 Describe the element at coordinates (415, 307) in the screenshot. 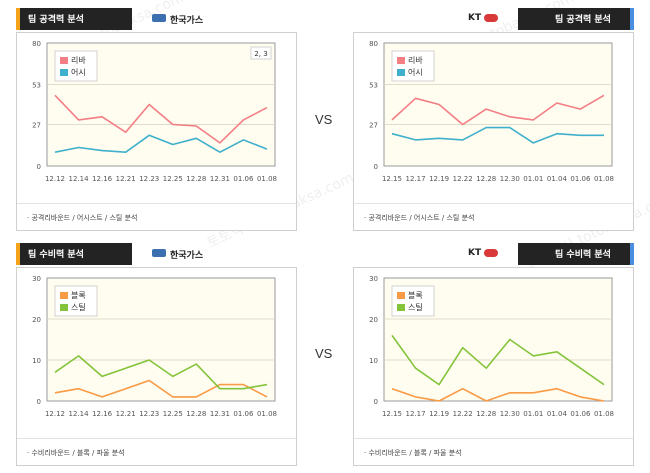

I see `legend-label: 스틸` at that location.